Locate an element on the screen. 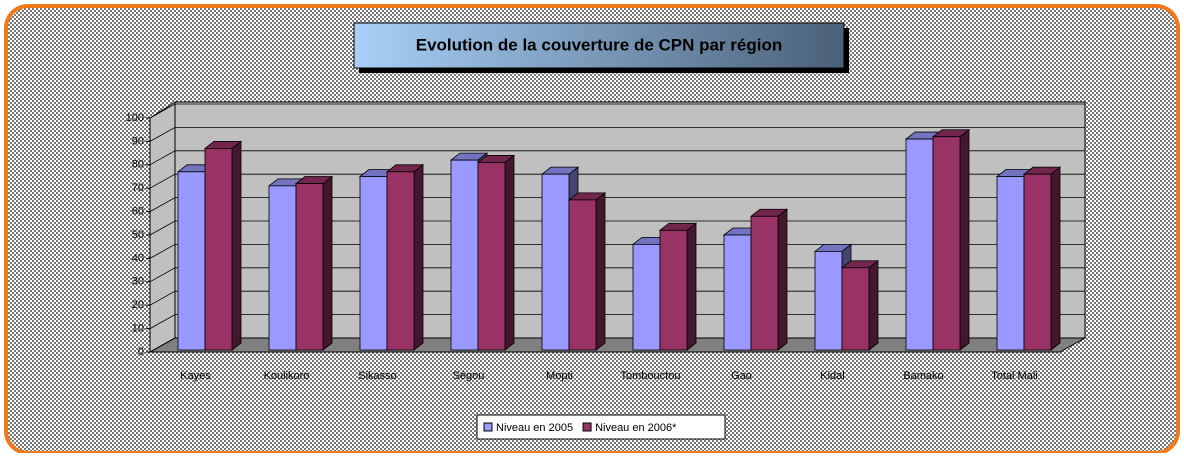 This screenshot has height=458, width=1184. y-tick-label: 20 is located at coordinates (138, 305).